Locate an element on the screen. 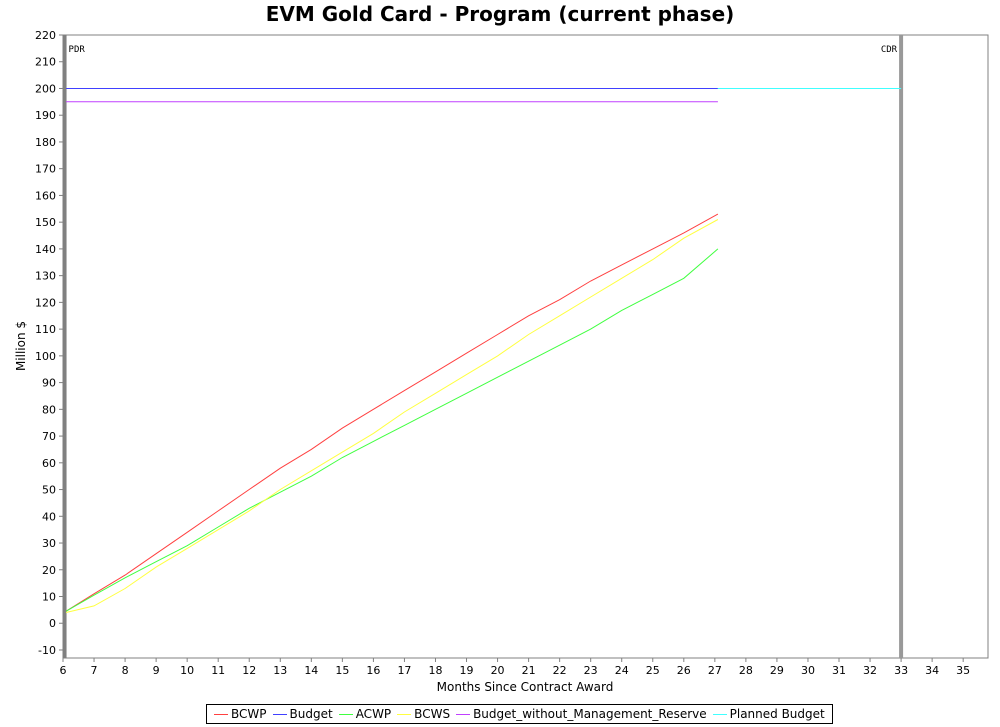 The height and width of the screenshot is (727, 1000). x-tick-label: 29 is located at coordinates (777, 670).